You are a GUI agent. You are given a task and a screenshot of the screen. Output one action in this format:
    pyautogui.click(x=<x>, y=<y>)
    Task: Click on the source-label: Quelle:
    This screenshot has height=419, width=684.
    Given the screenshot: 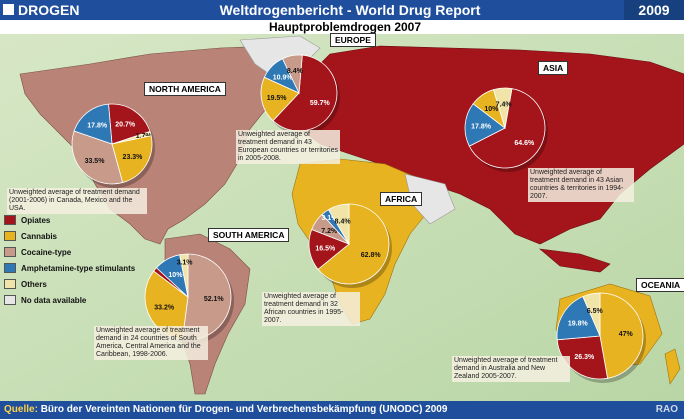 What is the action you would take?
    pyautogui.click(x=21, y=409)
    